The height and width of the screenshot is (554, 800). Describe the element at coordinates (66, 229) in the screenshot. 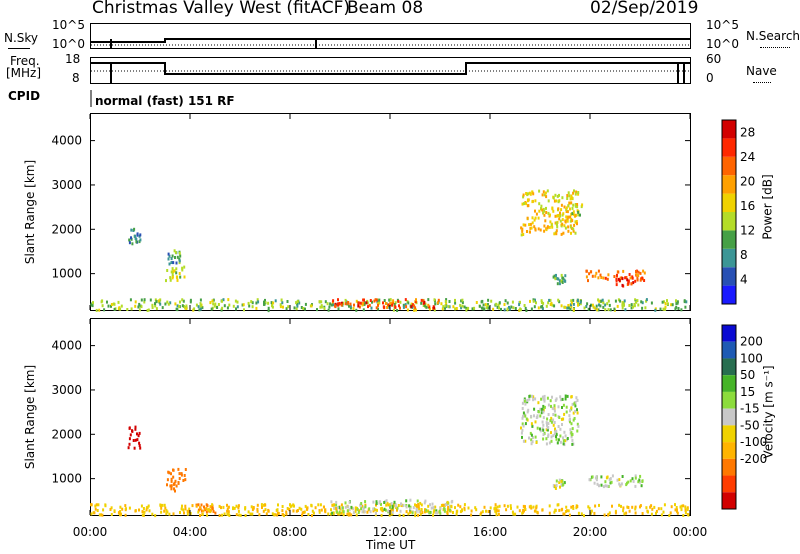

I see `y-tick-label: 2000` at that location.